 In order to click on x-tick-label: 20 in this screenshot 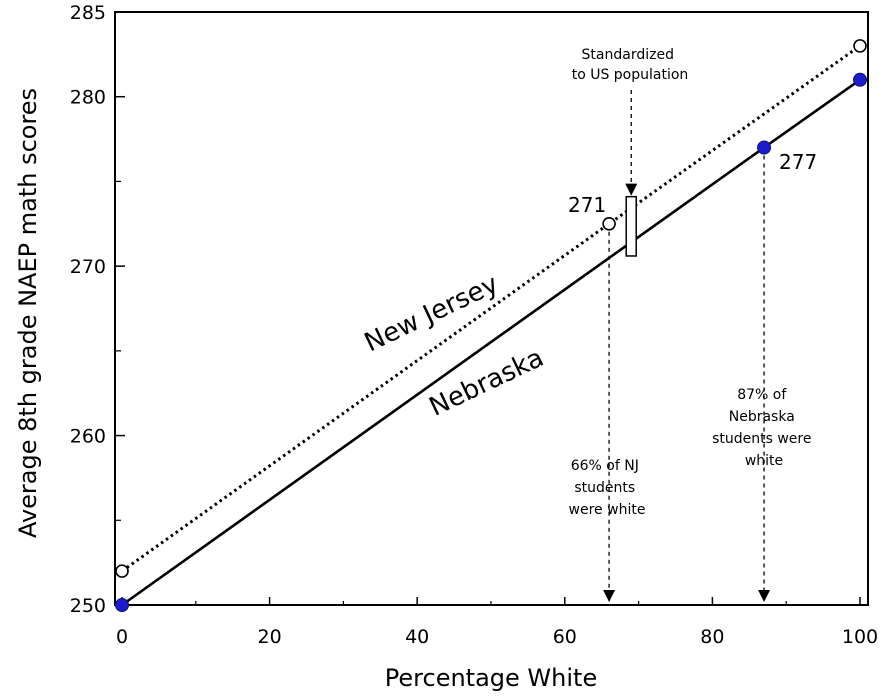, I will do `click(270, 637)`.